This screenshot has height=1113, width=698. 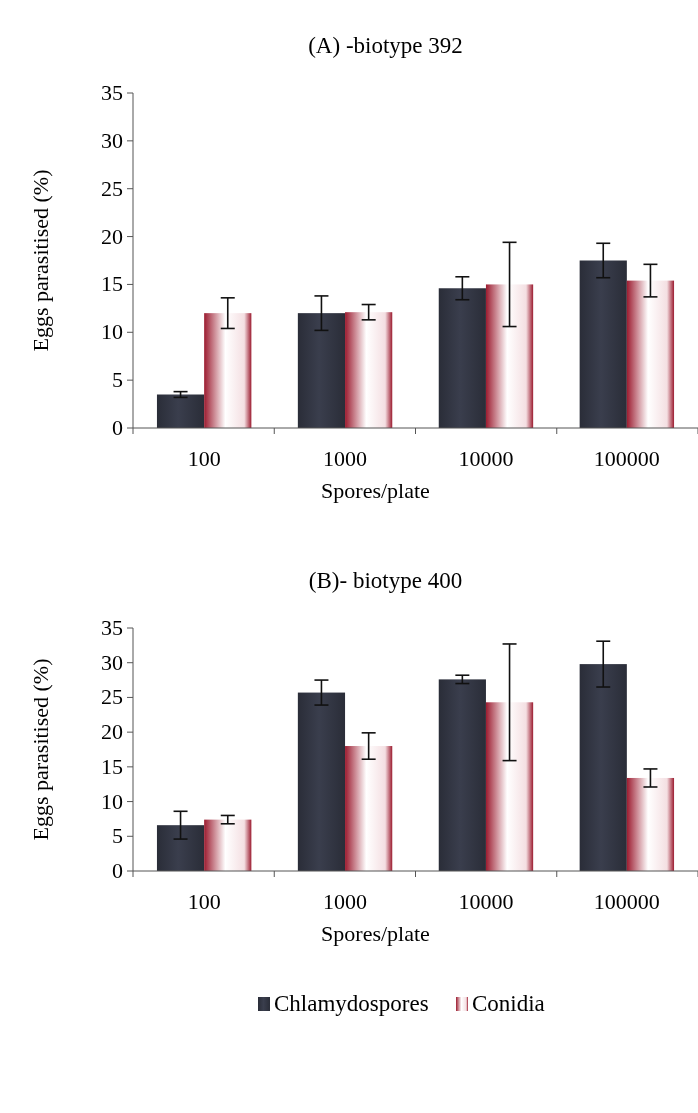 What do you see at coordinates (508, 1003) in the screenshot?
I see `legend-label: Conidia` at bounding box center [508, 1003].